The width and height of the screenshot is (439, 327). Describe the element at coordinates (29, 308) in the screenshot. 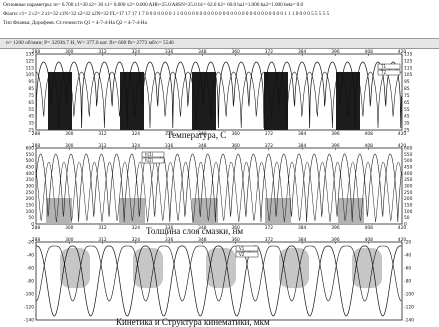

I see `y-tick-label: -120` at that location.